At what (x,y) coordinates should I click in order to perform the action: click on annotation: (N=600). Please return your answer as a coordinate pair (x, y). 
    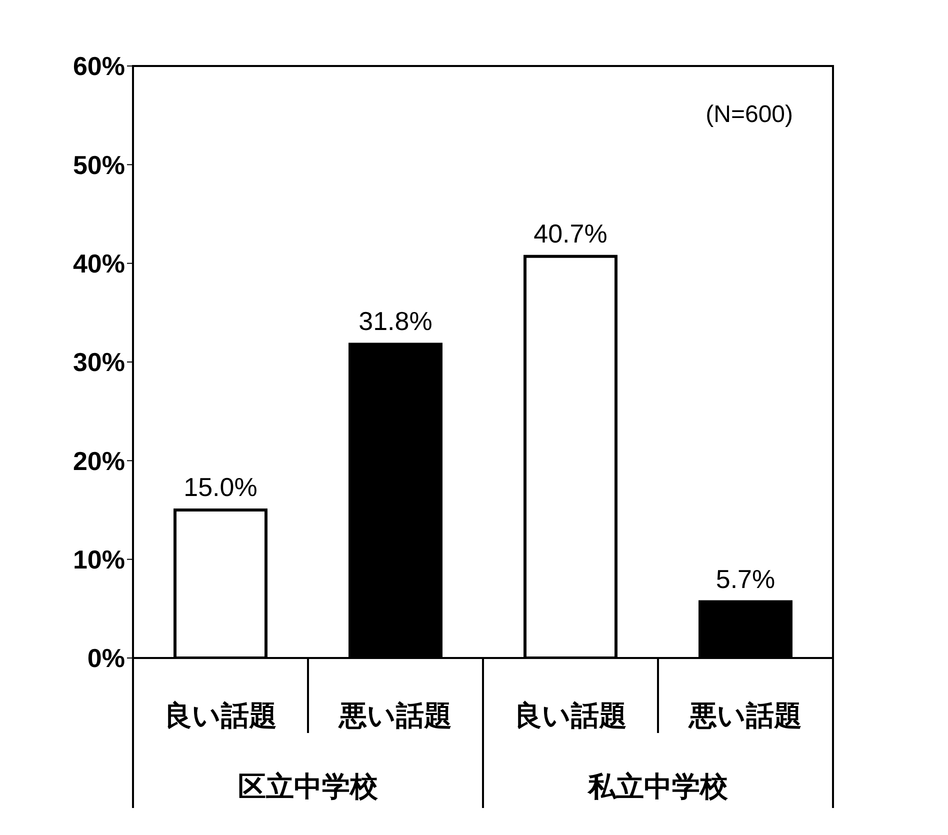
    Looking at the image, I should click on (749, 115).